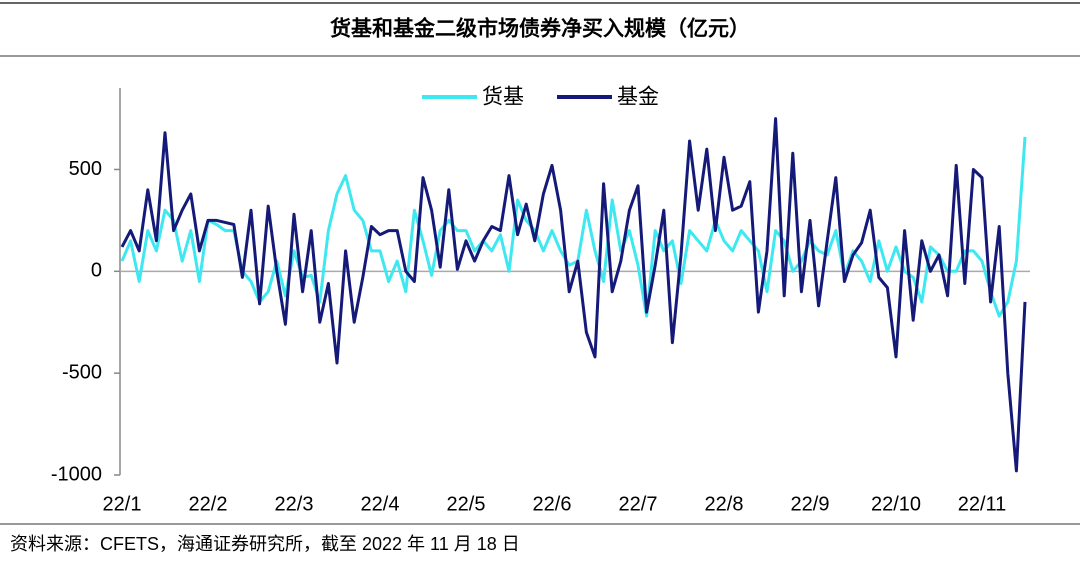  What do you see at coordinates (85, 169) in the screenshot?
I see `y-tick-label: 500` at bounding box center [85, 169].